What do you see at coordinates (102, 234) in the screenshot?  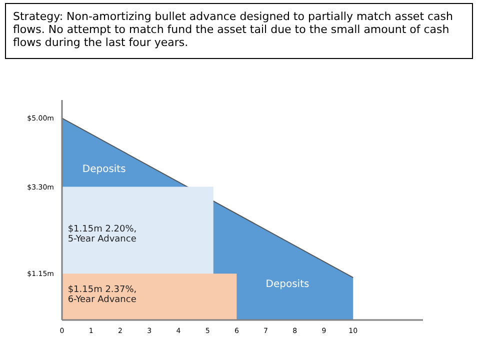 I see `annotation: $1.15m 2.20%, 5-Year Advance` at bounding box center [102, 234].